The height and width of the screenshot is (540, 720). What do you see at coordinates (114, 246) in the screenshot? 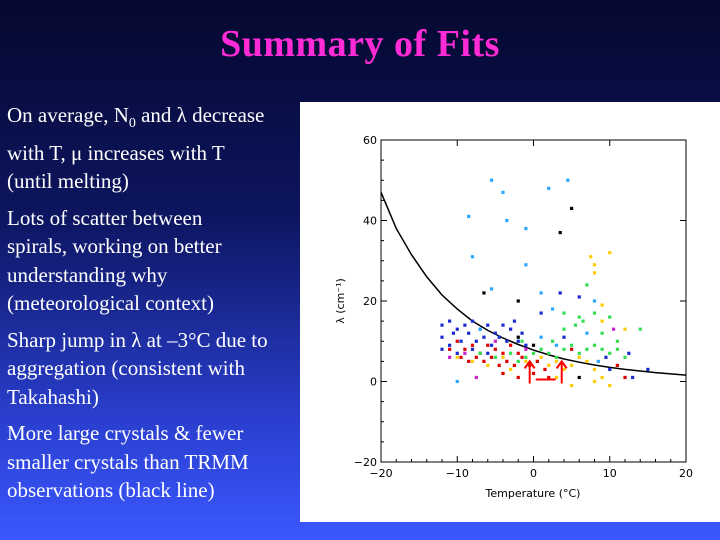
I see `bullet-2-line-2: spirals, working on better` at bounding box center [114, 246].